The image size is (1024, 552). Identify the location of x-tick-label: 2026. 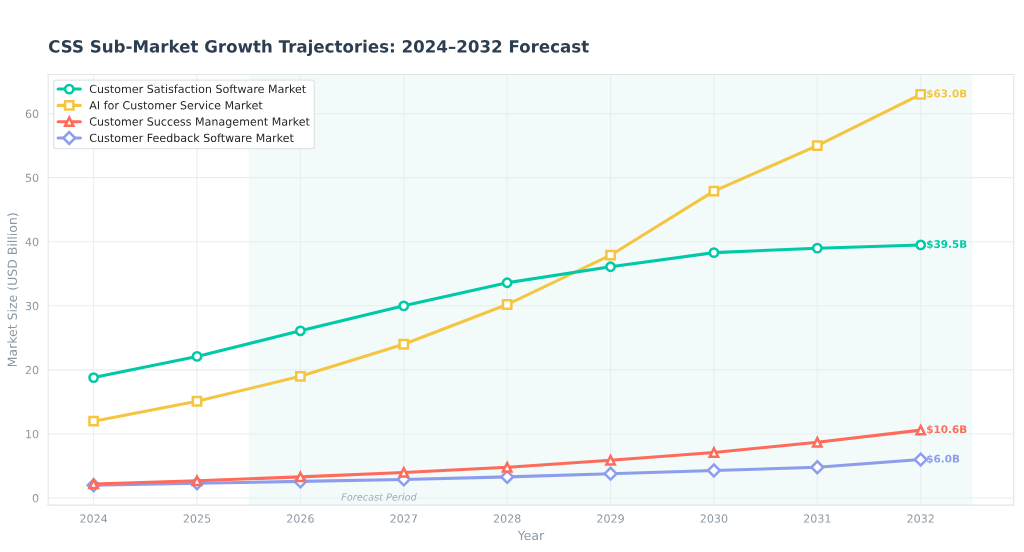
(300, 518).